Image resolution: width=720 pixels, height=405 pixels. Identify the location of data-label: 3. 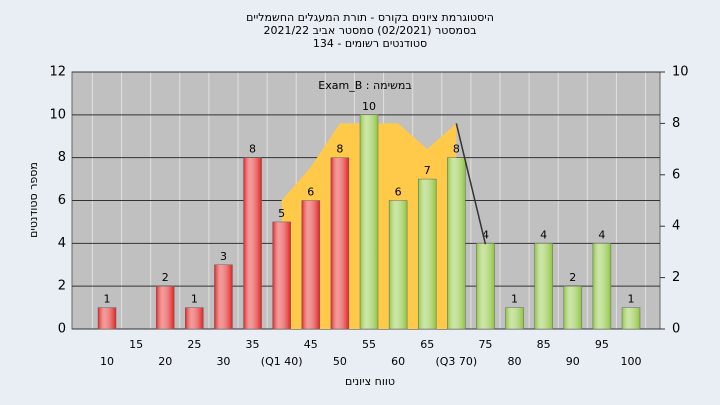
(223, 256).